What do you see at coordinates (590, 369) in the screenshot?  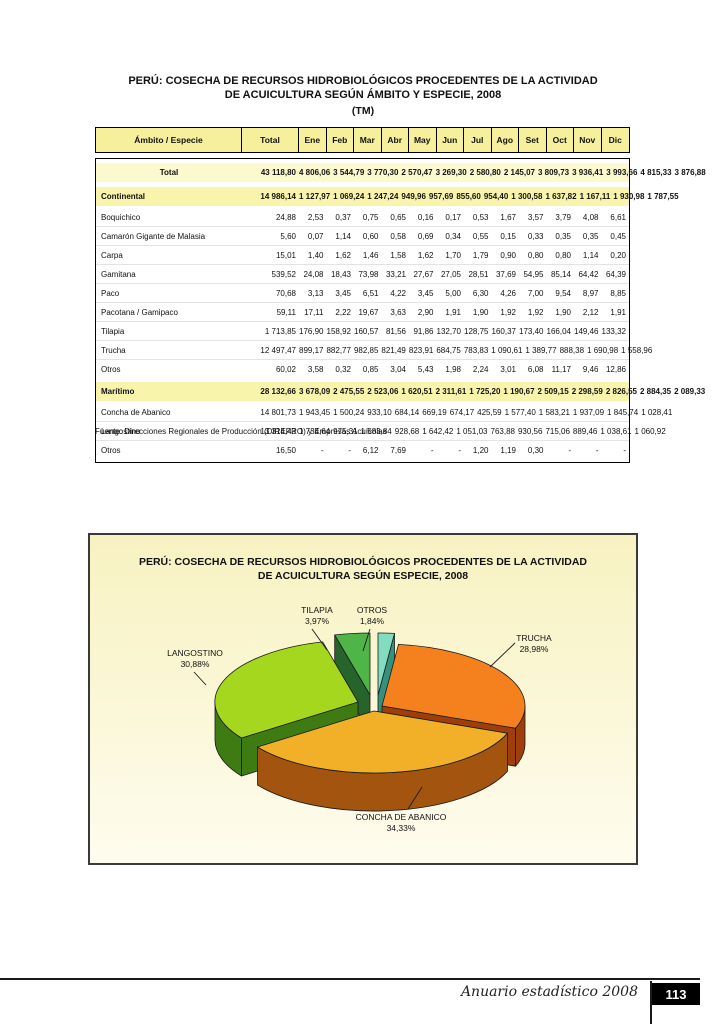 I see `cell: 9,46` at bounding box center [590, 369].